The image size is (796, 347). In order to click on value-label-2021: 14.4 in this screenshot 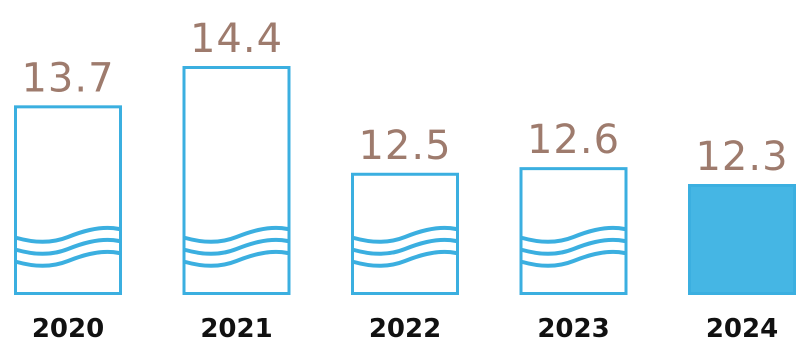, I will do `click(236, 39)`.